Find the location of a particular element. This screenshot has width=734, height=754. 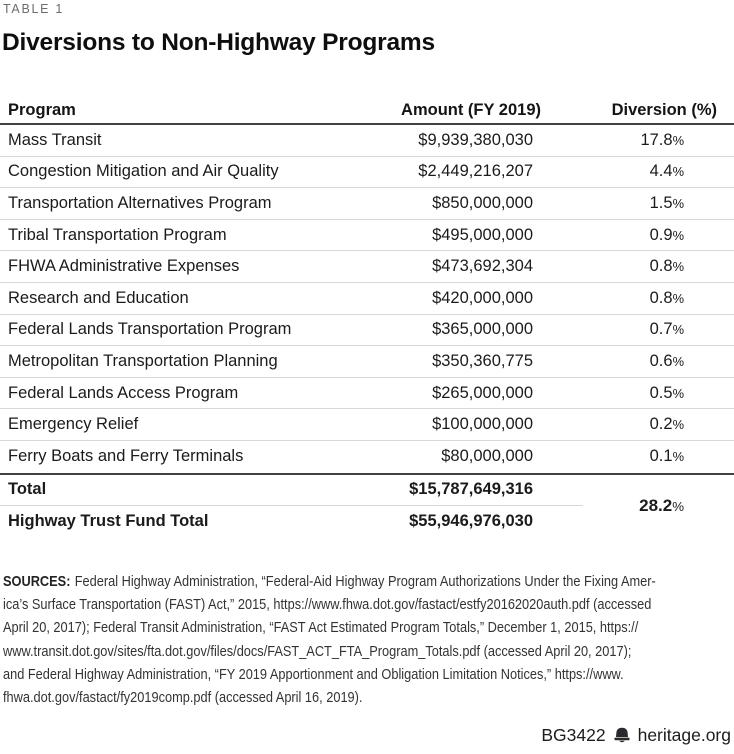

program-cell: Ferry Boats and Ferry Terminals is located at coordinates (126, 456).